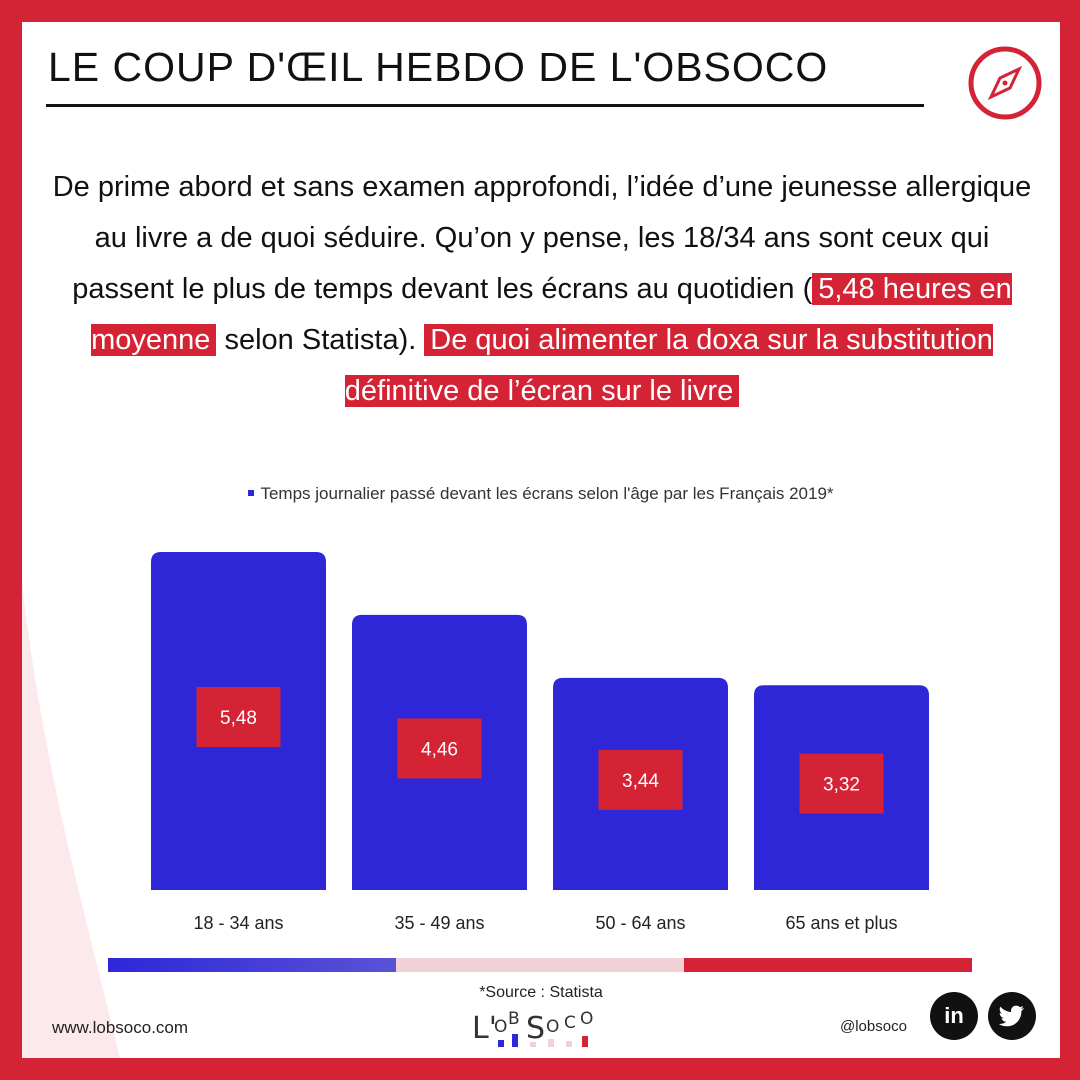  Describe the element at coordinates (873, 1026) in the screenshot. I see `twitter-handle: @lobsoco` at that location.